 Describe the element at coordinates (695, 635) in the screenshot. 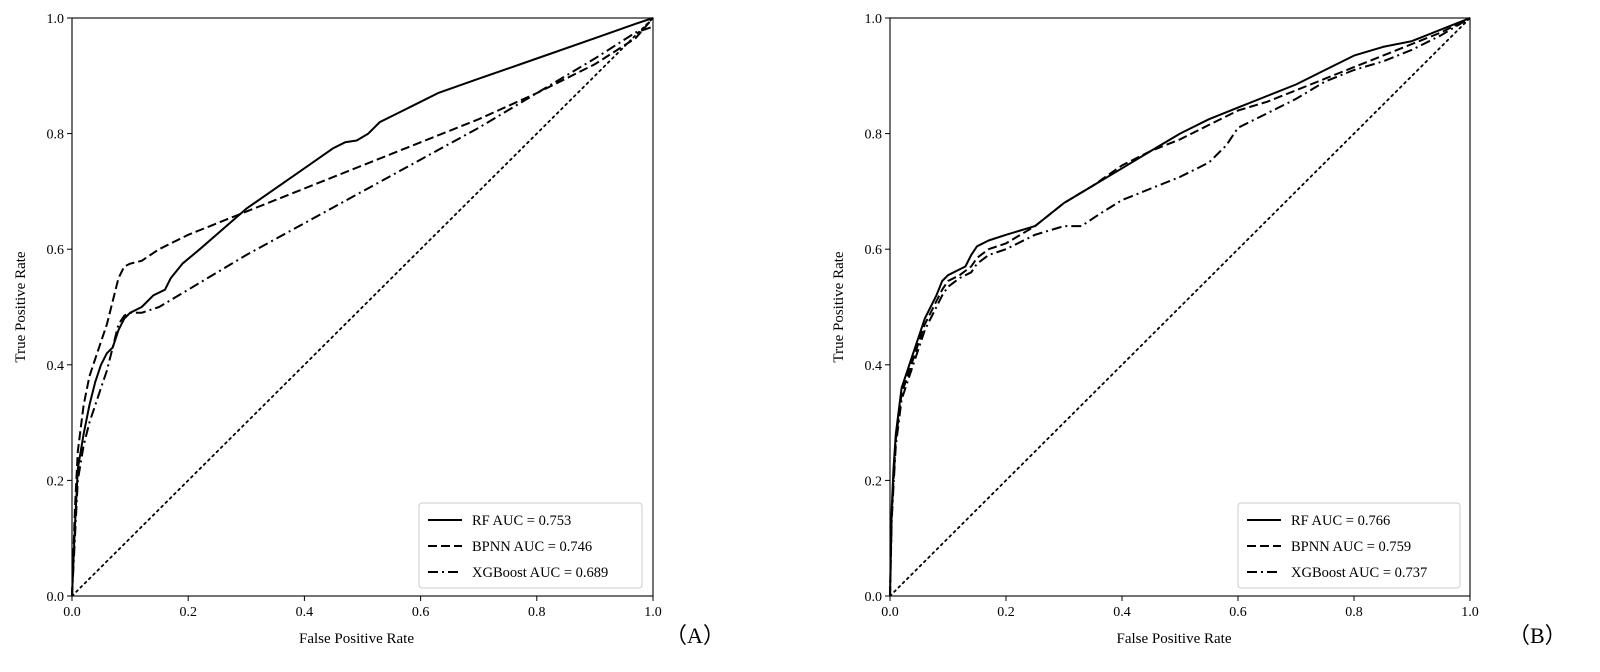

I see `panel-label: （A）` at that location.